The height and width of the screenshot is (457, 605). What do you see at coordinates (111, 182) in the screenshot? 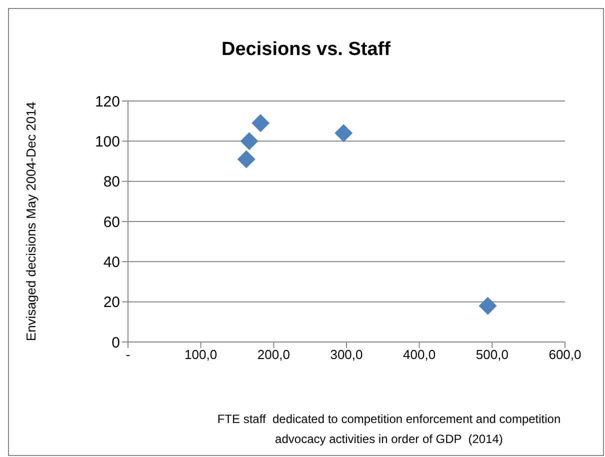
I see `y-tick-label: 80` at bounding box center [111, 182].